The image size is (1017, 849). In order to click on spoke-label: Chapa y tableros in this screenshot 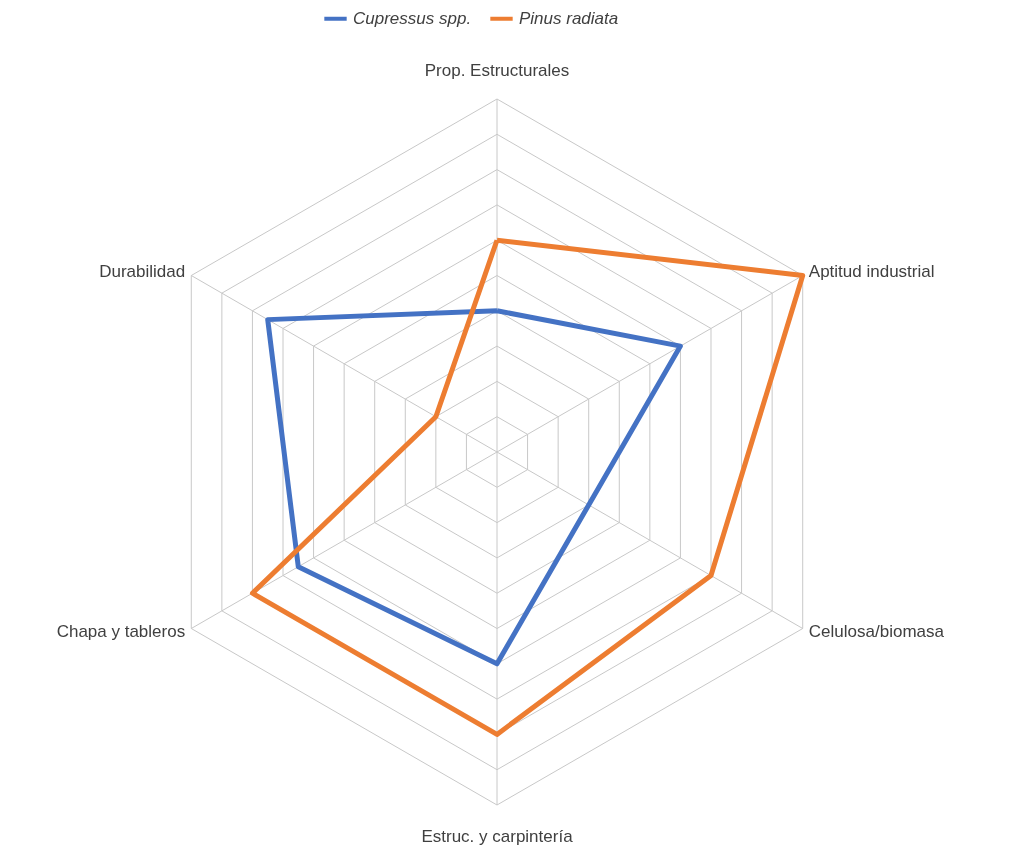, I will do `click(121, 632)`.